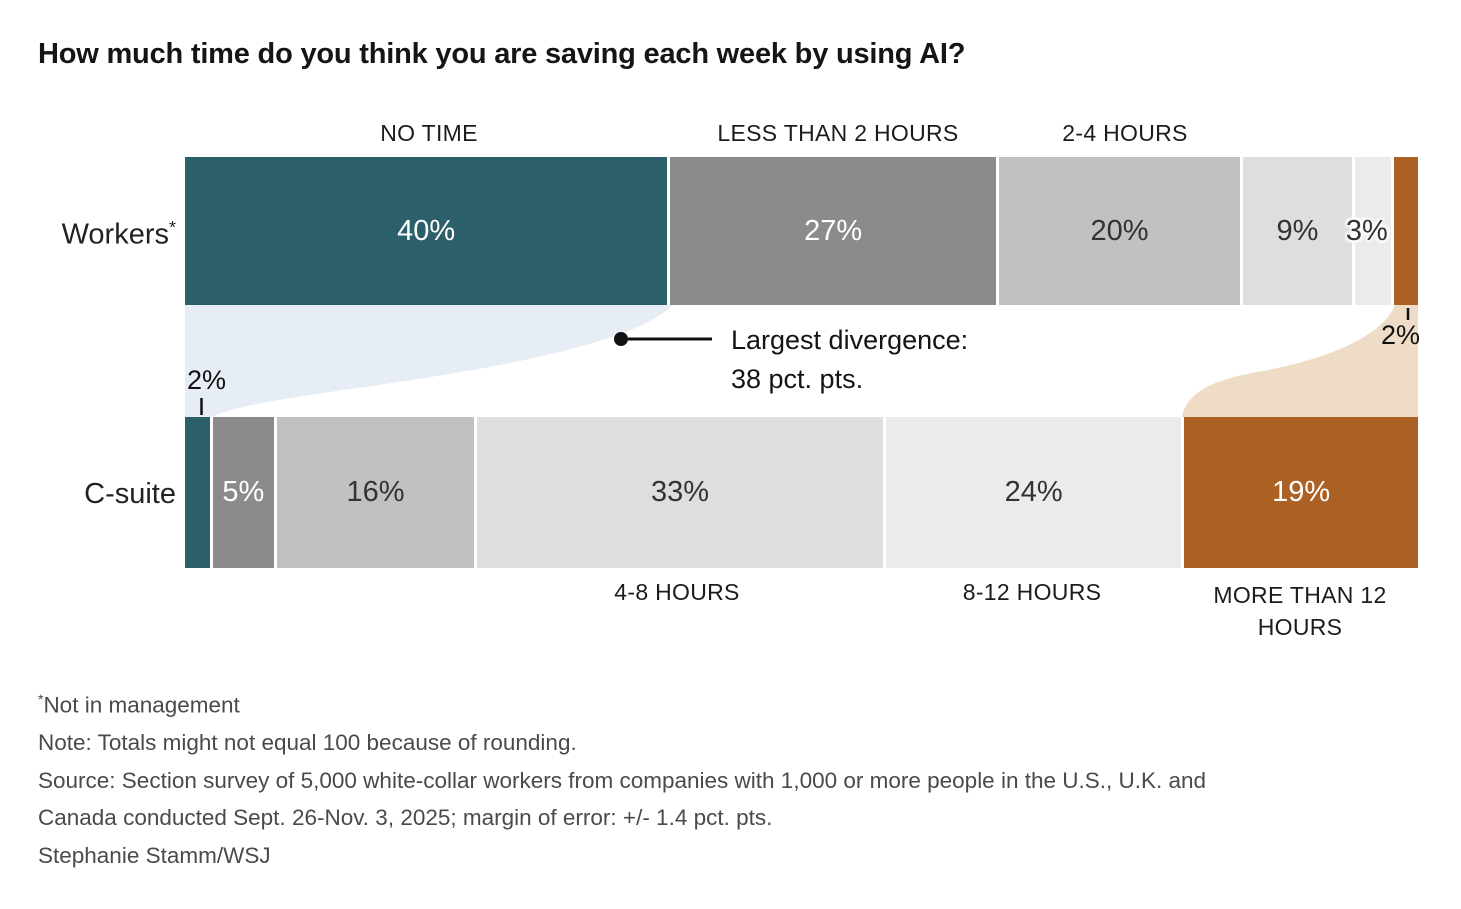 This screenshot has width=1461, height=909. What do you see at coordinates (130, 494) in the screenshot?
I see `row-label-csuite: C-suite` at bounding box center [130, 494].